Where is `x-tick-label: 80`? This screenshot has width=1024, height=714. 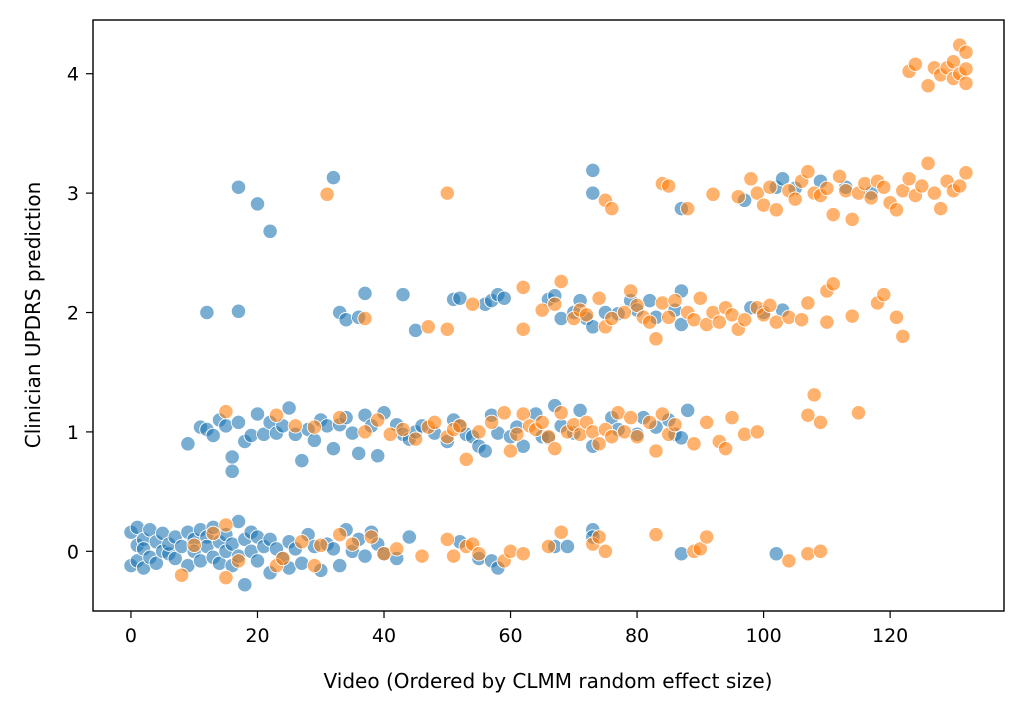 x-tick-label: 80 is located at coordinates (637, 636).